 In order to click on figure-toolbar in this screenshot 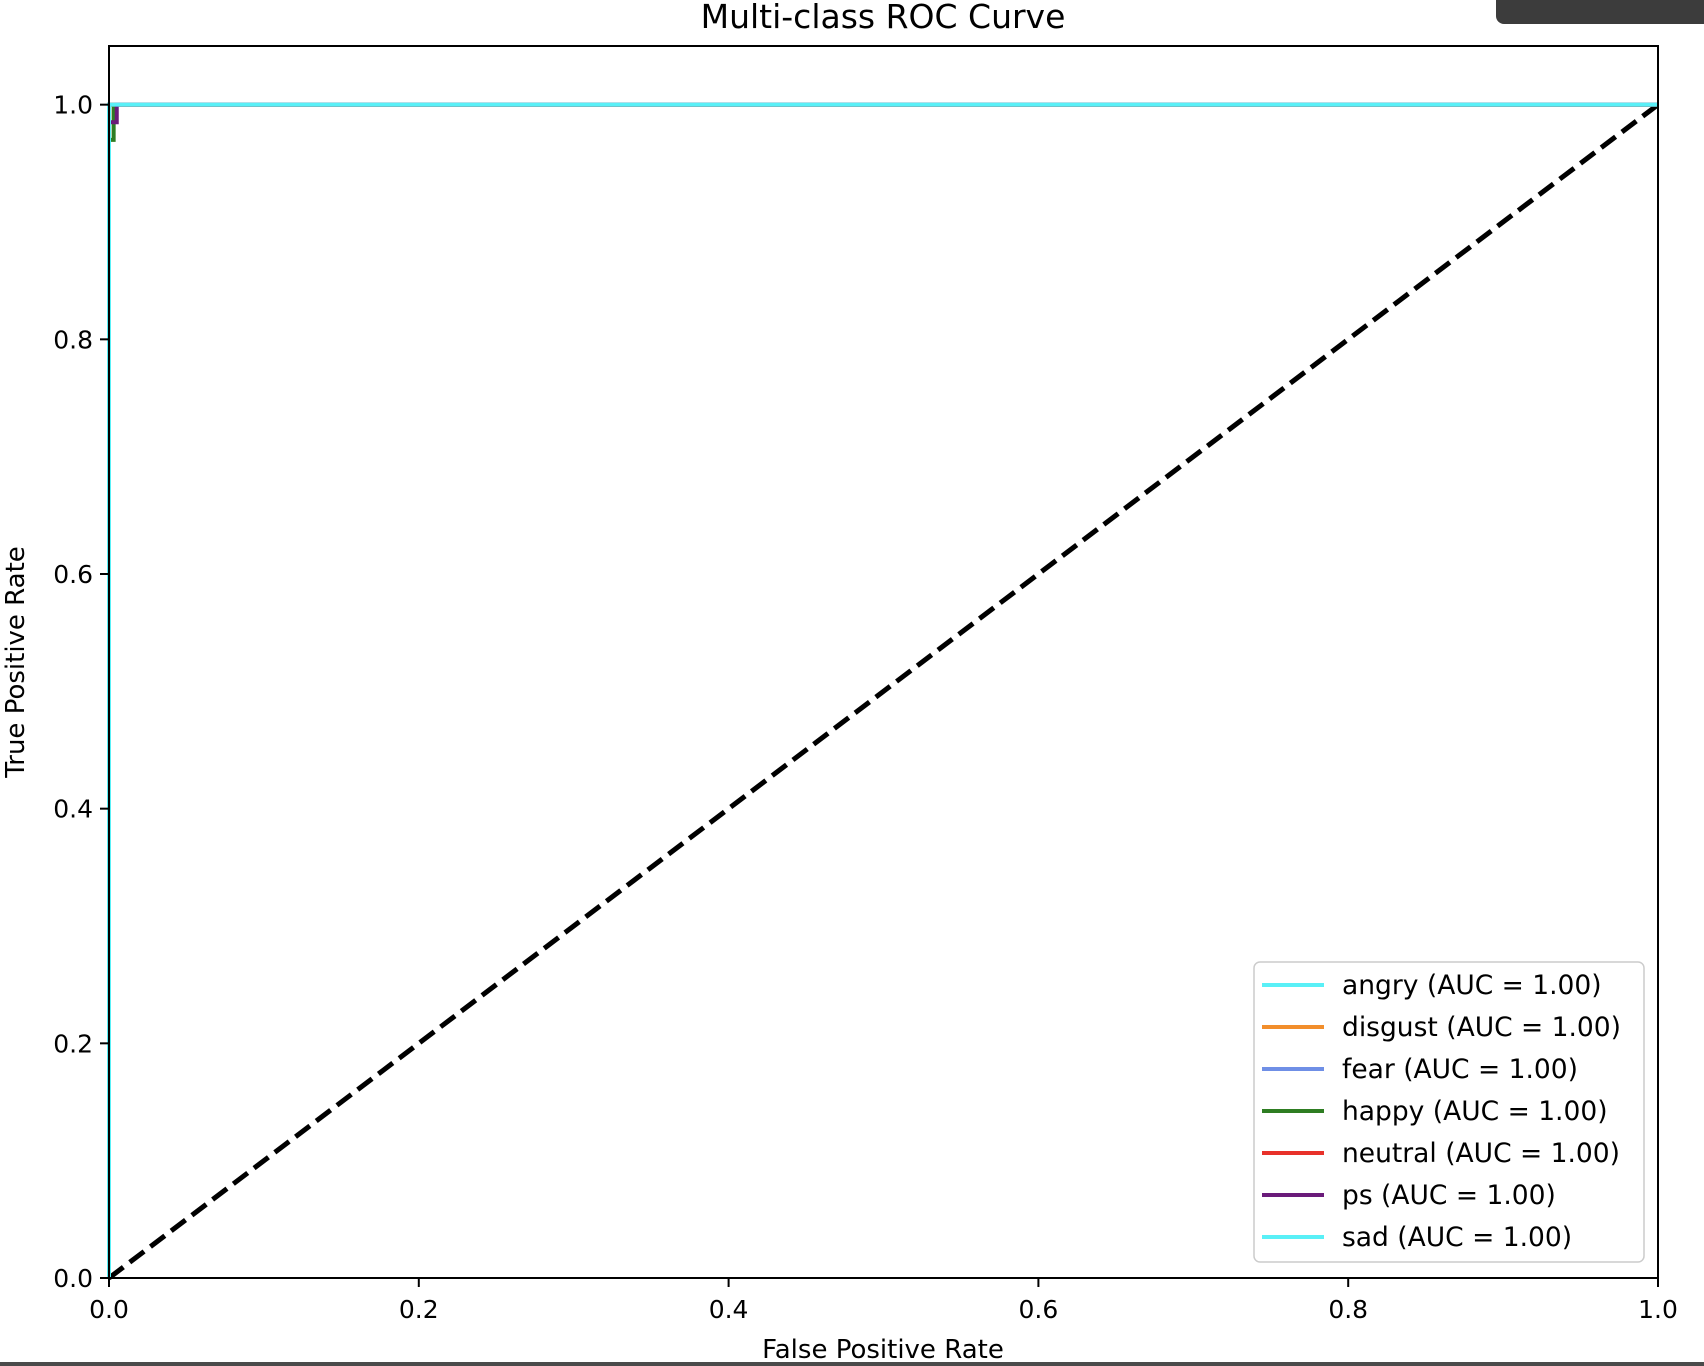, I will do `click(1600, 12)`.